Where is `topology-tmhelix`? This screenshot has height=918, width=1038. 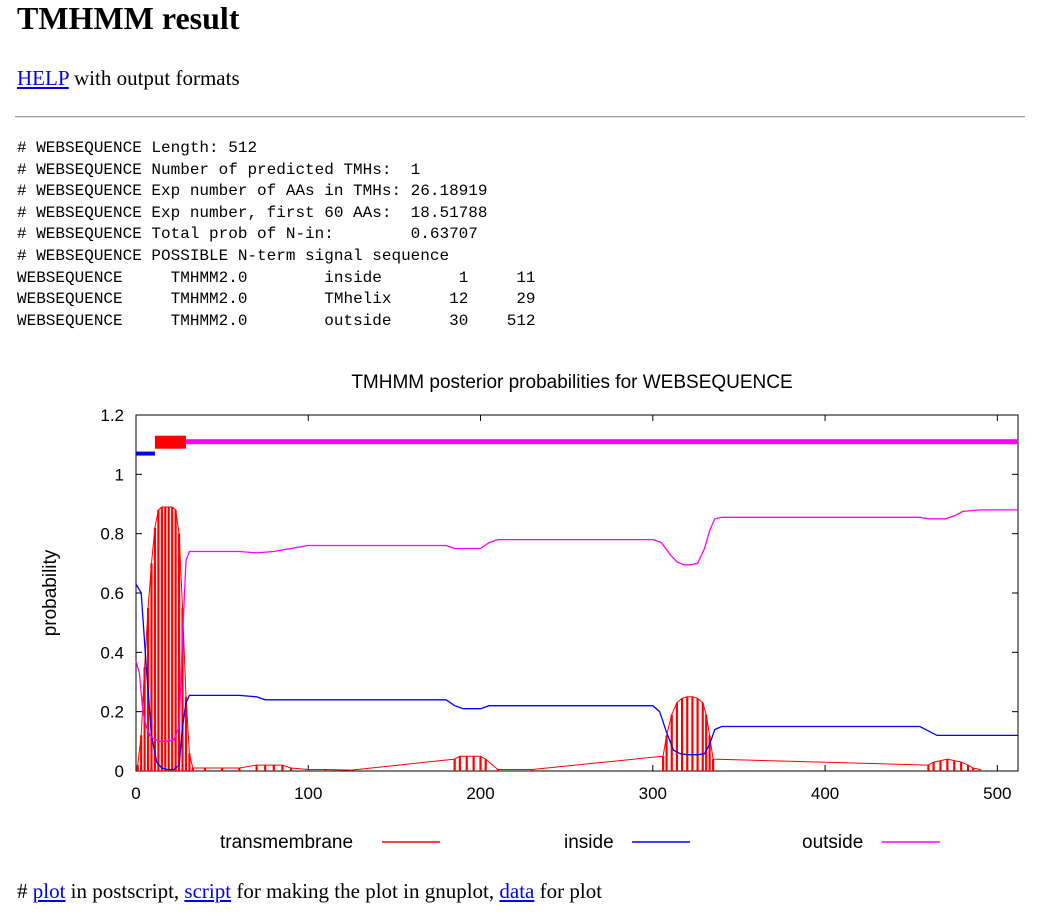 topology-tmhelix is located at coordinates (170, 442).